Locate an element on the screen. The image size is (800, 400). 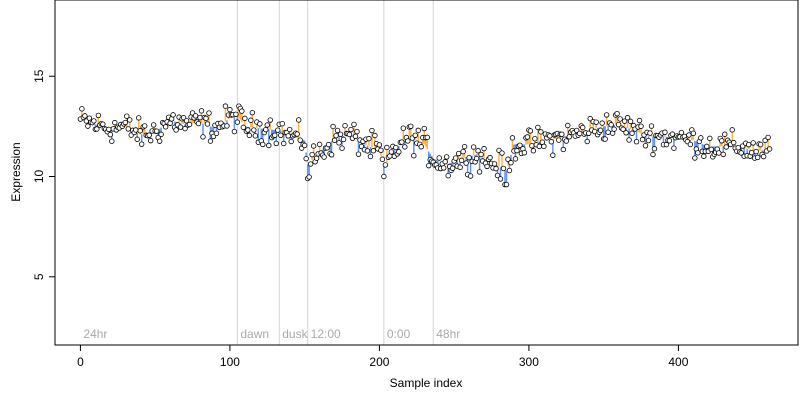
segment-label: dusk is located at coordinates (295, 334).